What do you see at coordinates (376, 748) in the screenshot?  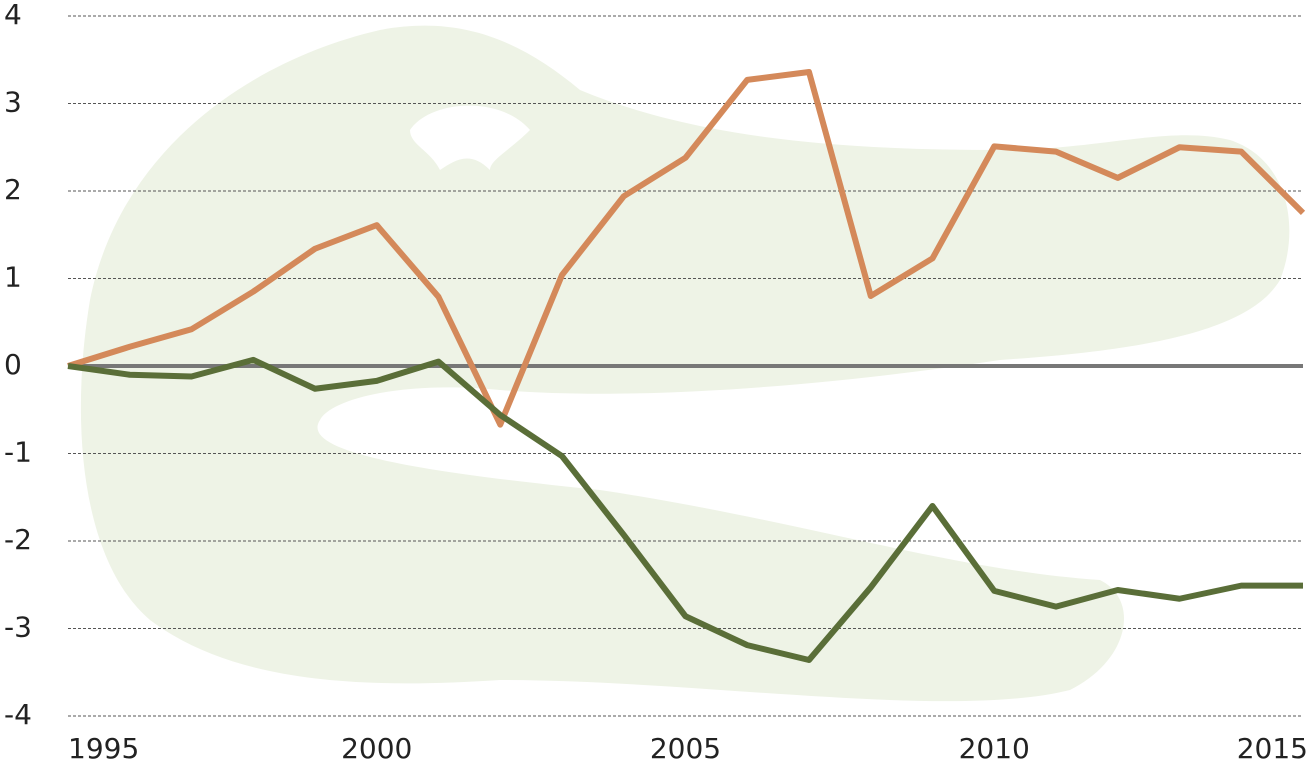 I see `x-tick-label: 2000` at bounding box center [376, 748].